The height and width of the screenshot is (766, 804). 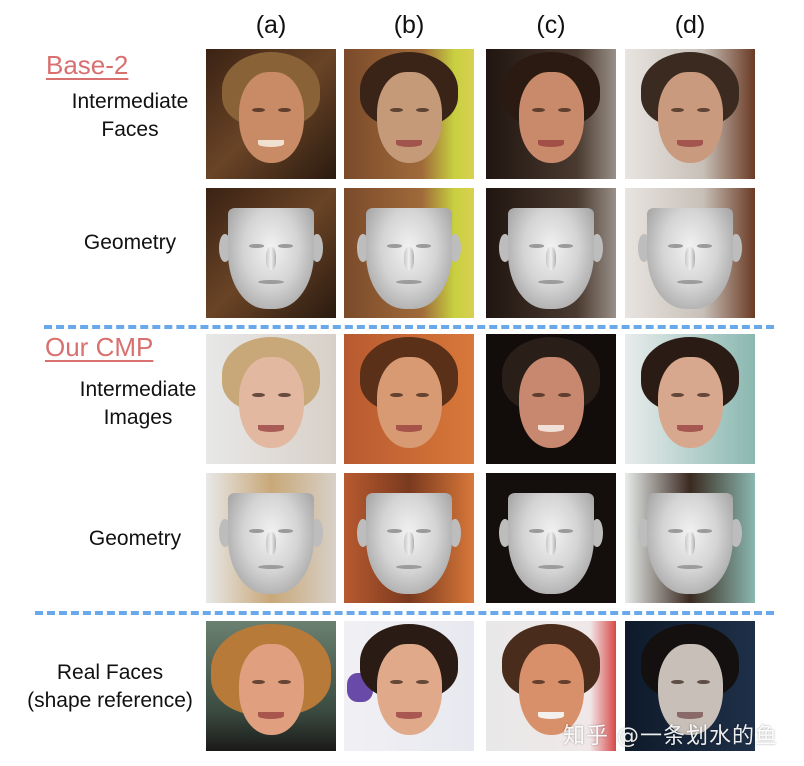 I want to click on face-image-base2-a, so click(x=271, y=114).